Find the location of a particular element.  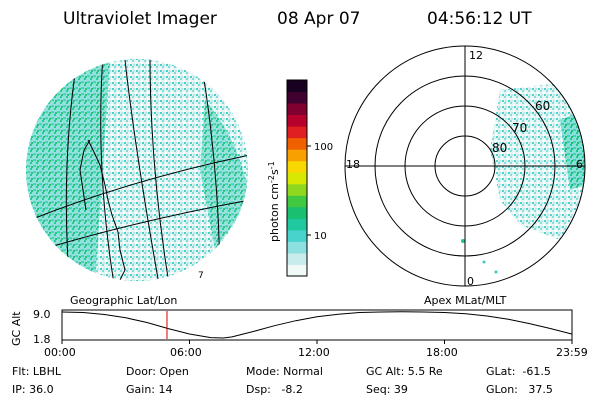

mlat-label-70: 70 is located at coordinates (519, 128).